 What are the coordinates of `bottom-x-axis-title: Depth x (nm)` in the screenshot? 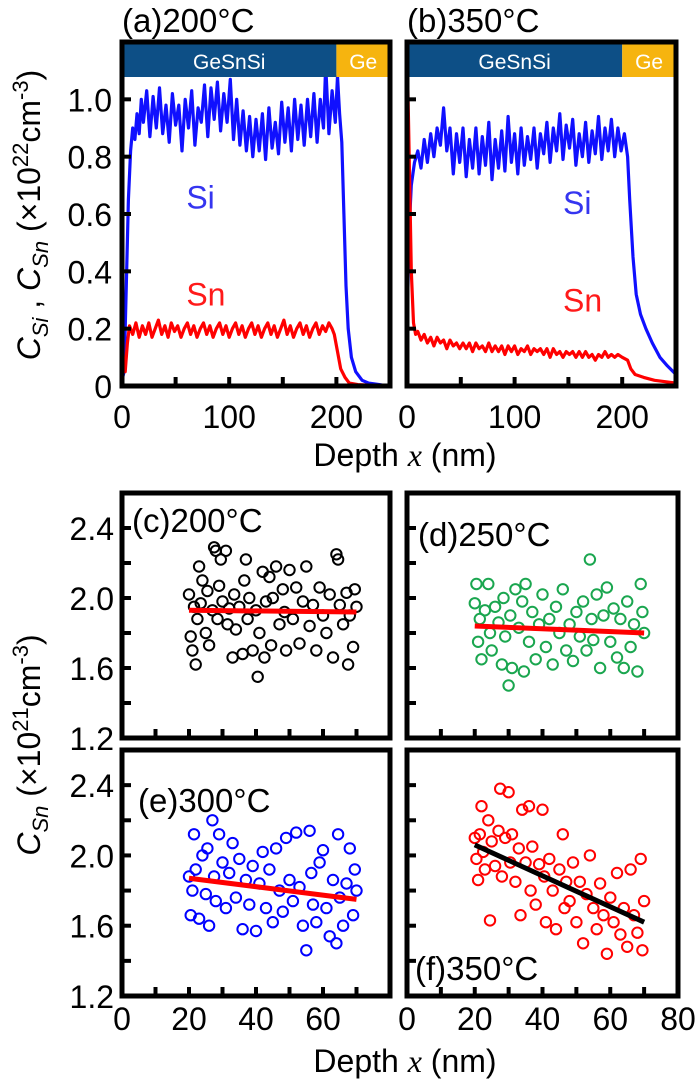 It's located at (404, 1061).